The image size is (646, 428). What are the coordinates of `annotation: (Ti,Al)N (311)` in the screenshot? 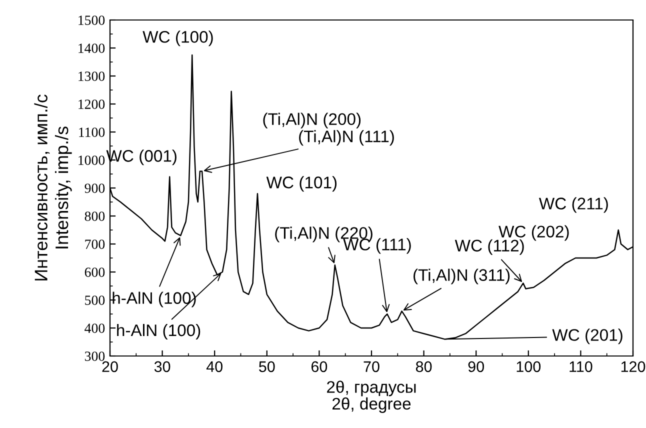 It's located at (462, 276).